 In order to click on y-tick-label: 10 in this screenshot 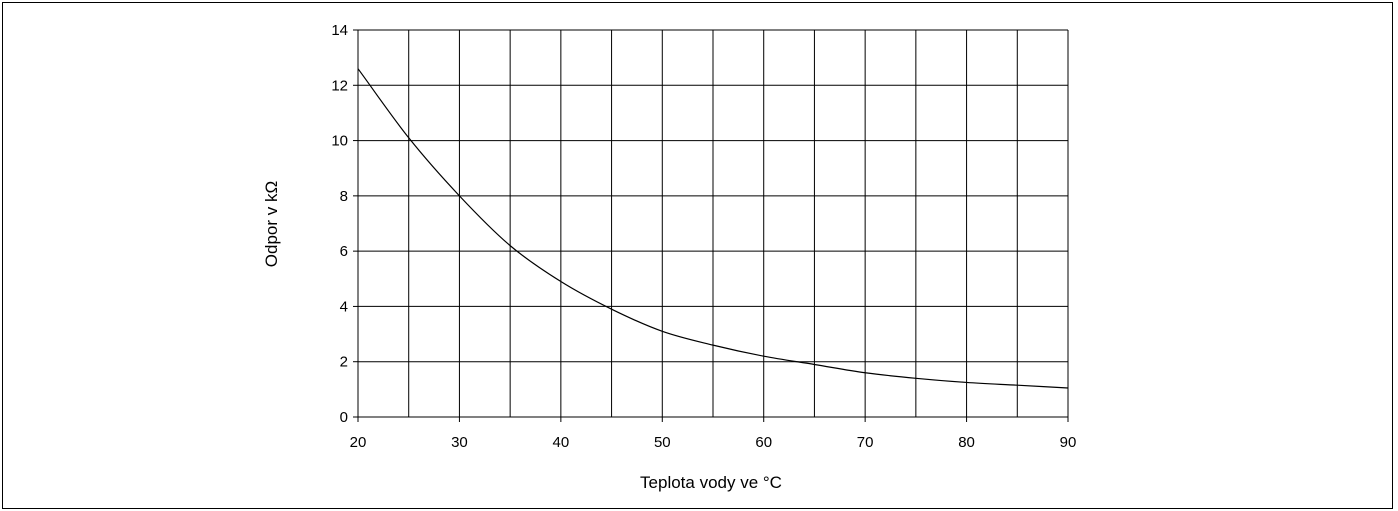, I will do `click(339, 141)`.